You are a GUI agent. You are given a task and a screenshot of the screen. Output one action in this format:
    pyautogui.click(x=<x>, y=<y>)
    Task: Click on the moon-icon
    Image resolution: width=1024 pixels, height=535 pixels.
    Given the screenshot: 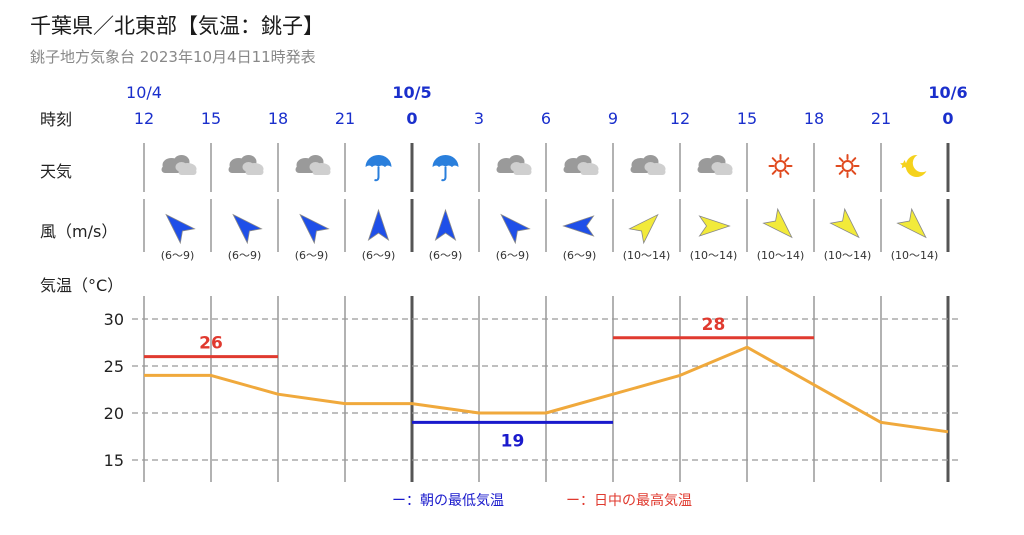 What is the action you would take?
    pyautogui.click(x=913, y=165)
    